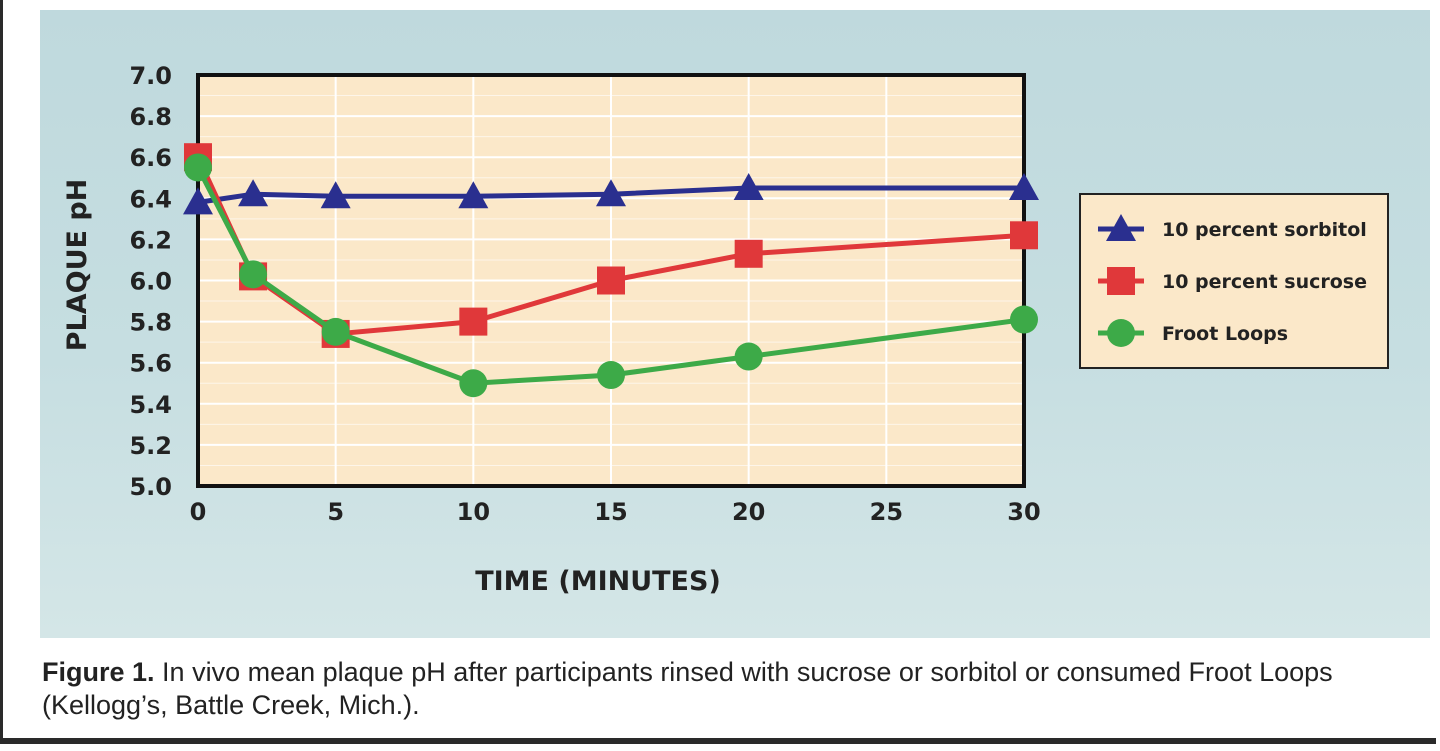  I want to click on legend-marker-froot-loops, so click(1121, 333).